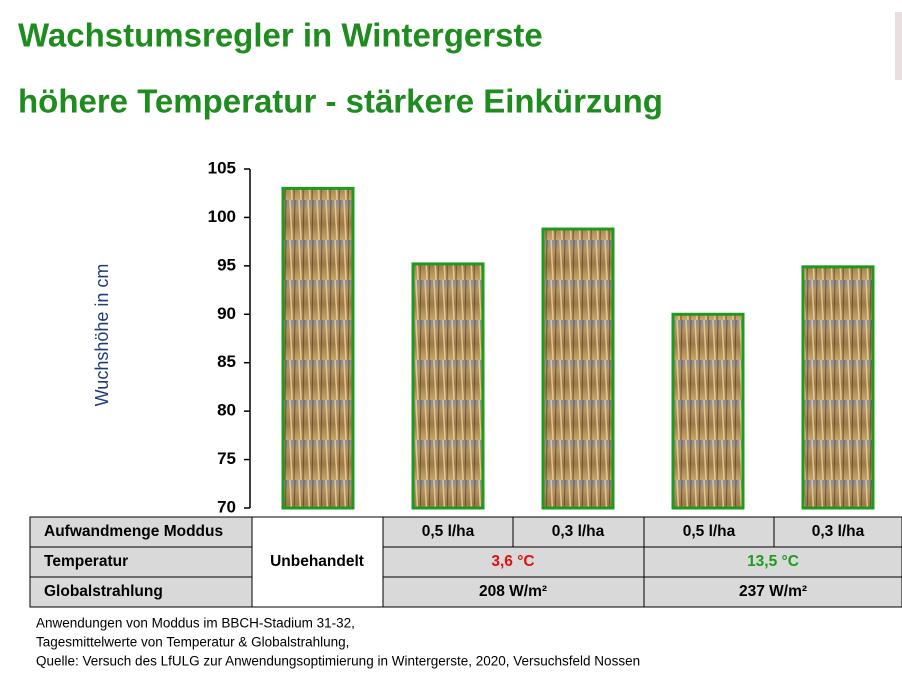  What do you see at coordinates (226, 506) in the screenshot?
I see `y-tick-label: 70` at bounding box center [226, 506].